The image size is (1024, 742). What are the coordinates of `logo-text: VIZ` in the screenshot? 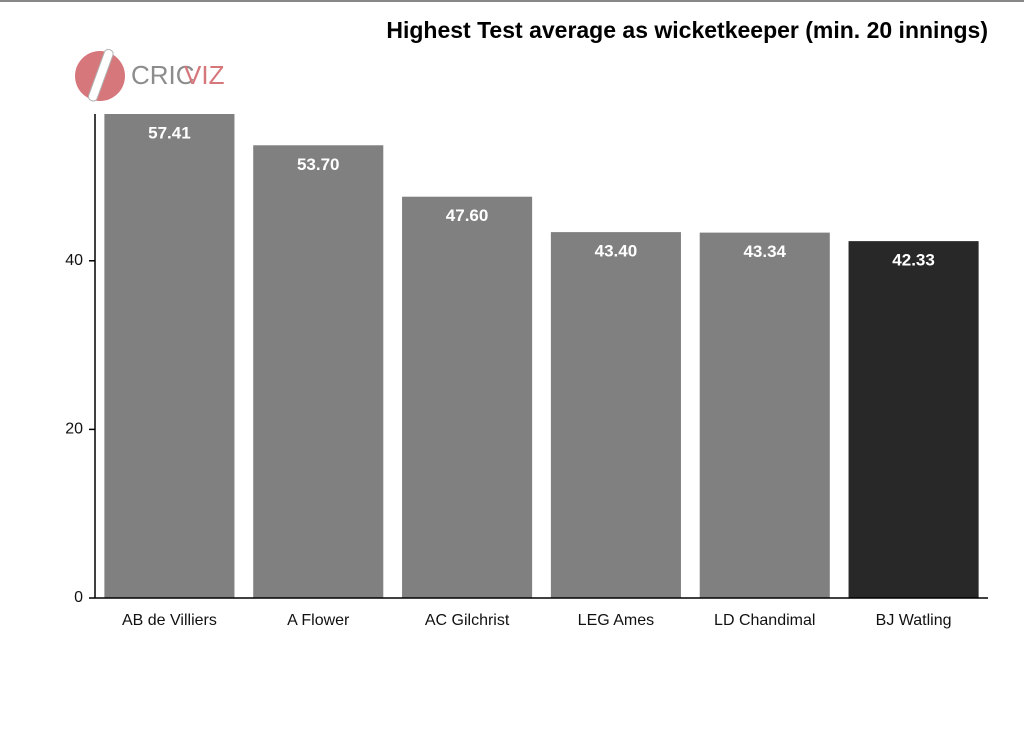 It's located at (204, 75).